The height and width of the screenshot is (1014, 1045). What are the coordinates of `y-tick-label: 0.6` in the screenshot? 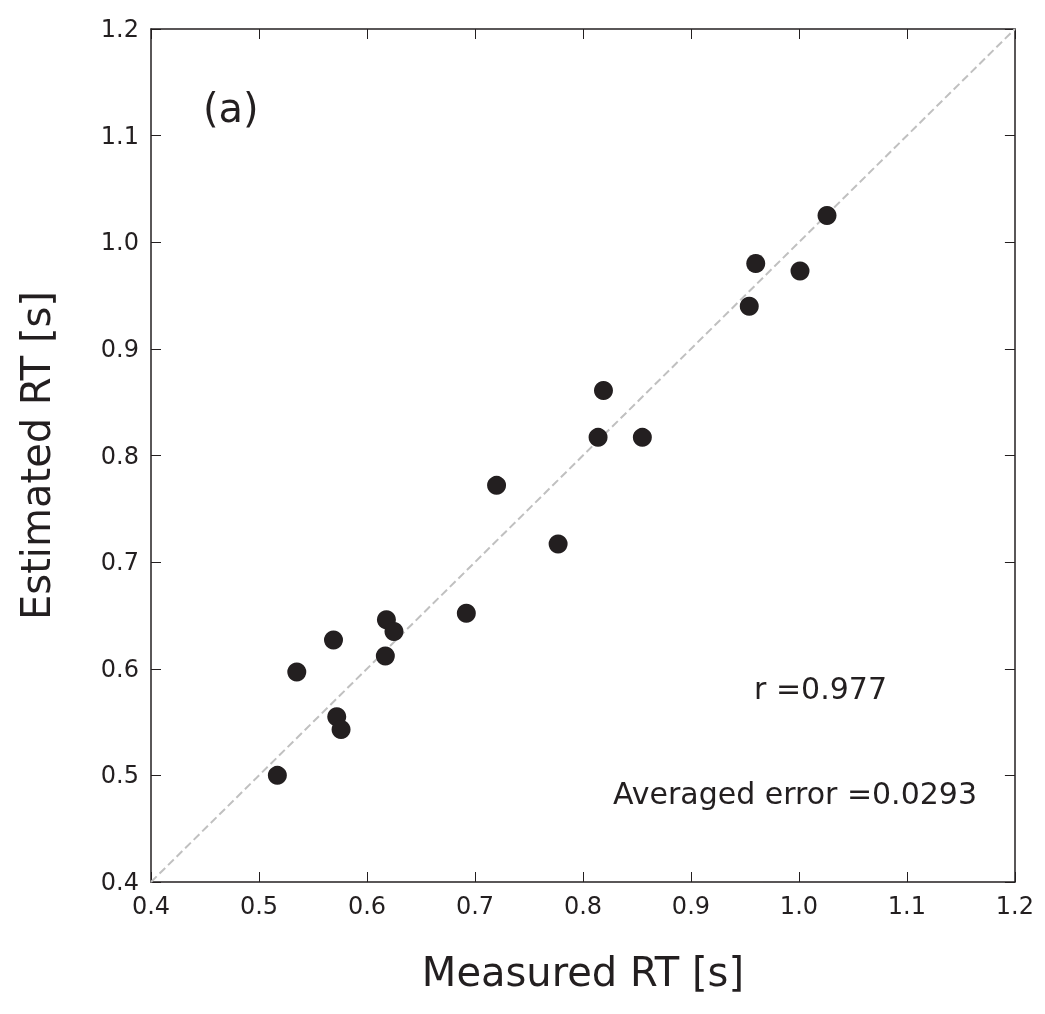 It's located at (119, 668).